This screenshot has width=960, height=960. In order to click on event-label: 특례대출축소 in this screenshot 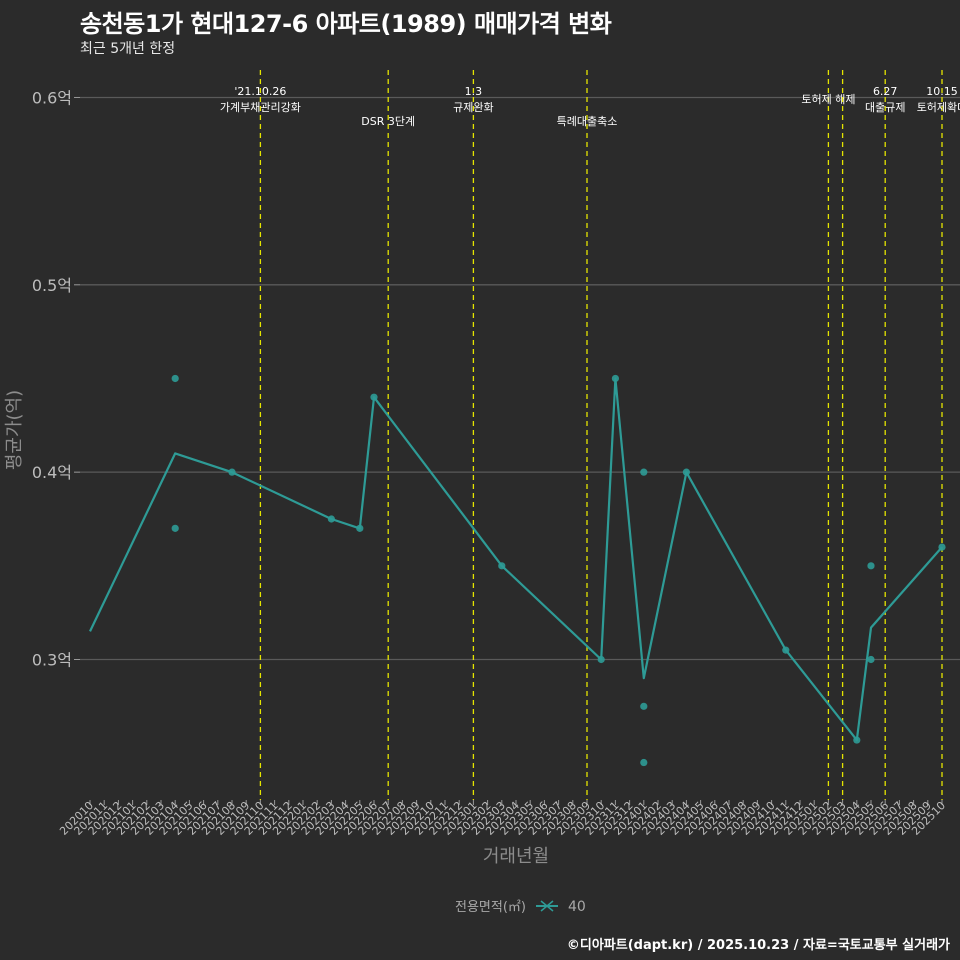, I will do `click(587, 121)`.